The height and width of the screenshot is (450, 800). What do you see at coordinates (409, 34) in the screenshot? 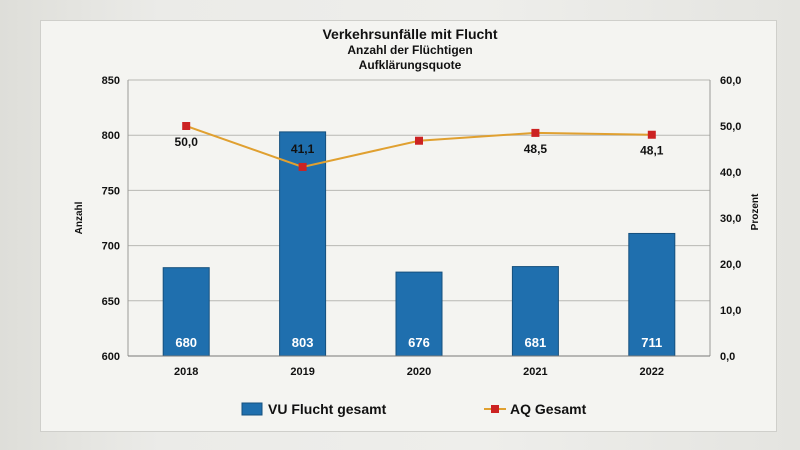
I see `chart-title: Verkehrsunfälle mit Flucht` at bounding box center [409, 34].